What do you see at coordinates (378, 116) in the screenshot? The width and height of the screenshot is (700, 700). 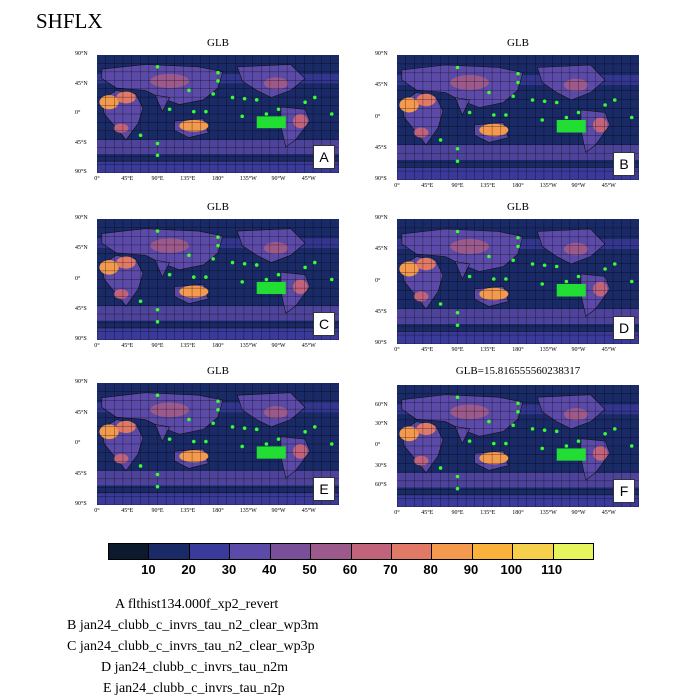 I see `lat-tick-label: 0°` at bounding box center [378, 116].